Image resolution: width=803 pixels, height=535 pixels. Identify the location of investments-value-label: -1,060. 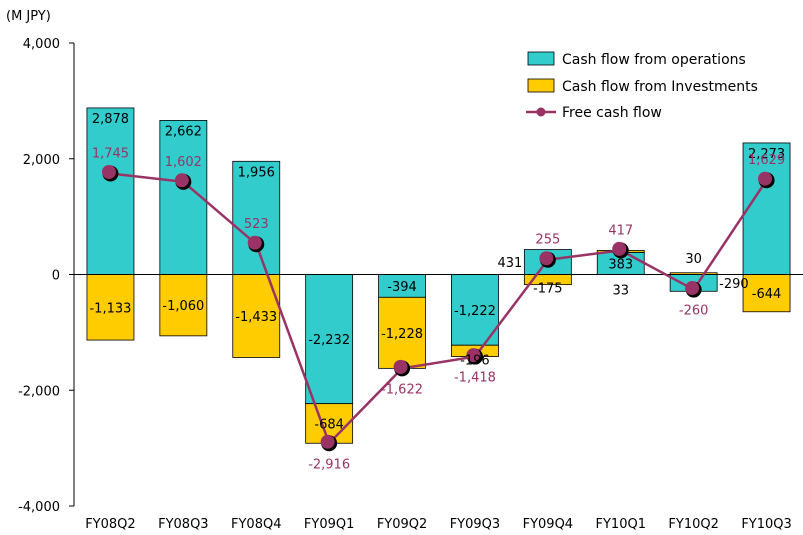
(183, 306).